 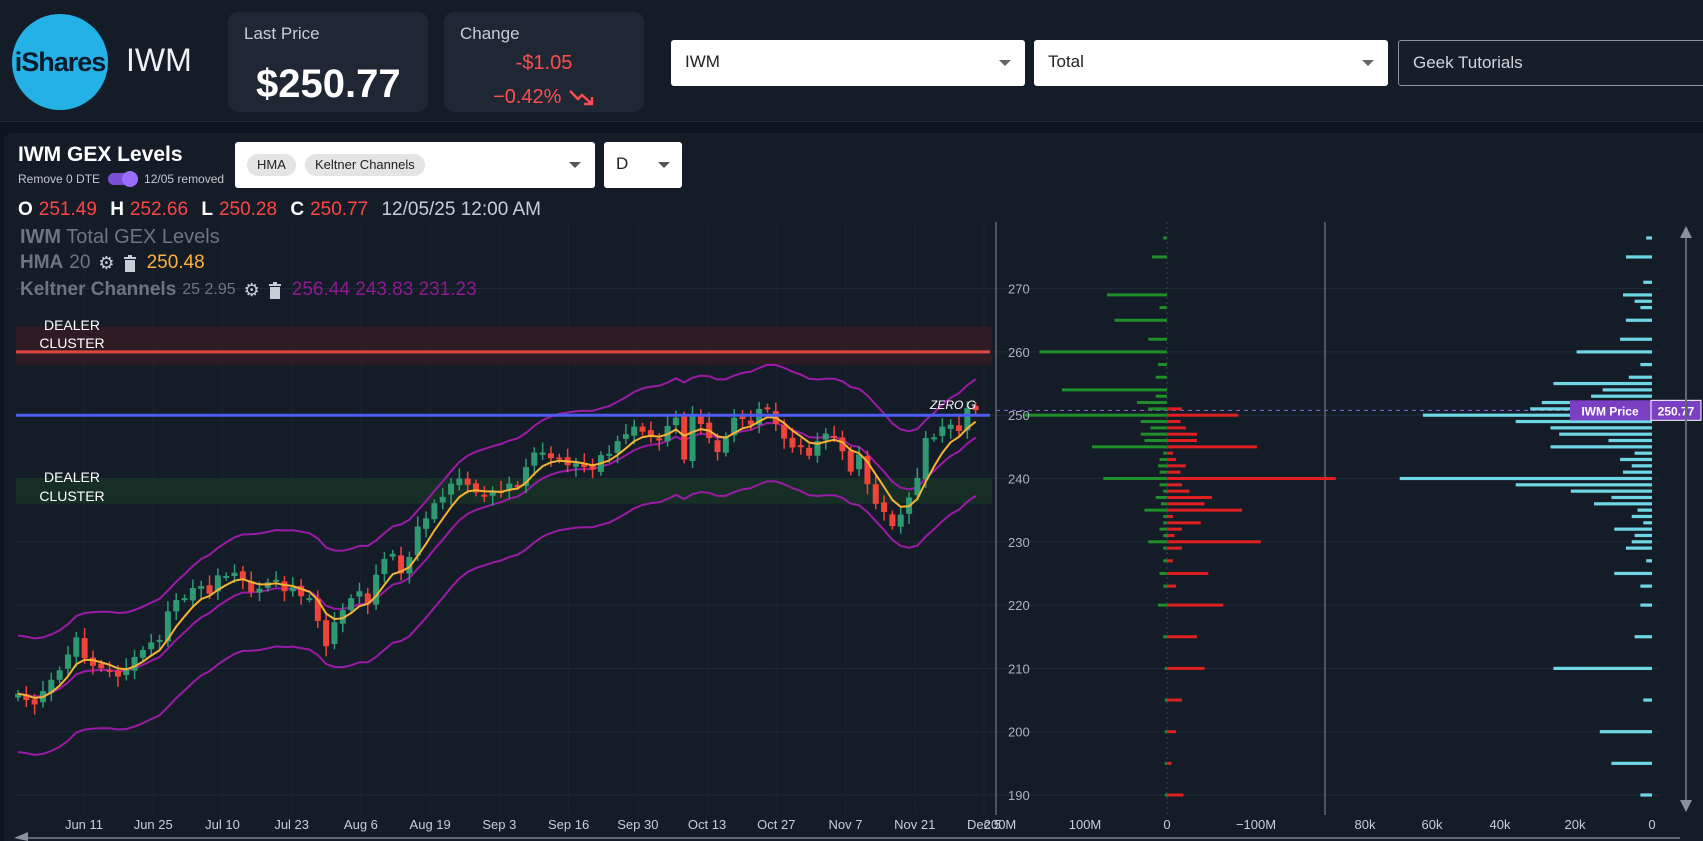 What do you see at coordinates (282, 33) in the screenshot?
I see `last-price-label: Last Price` at bounding box center [282, 33].